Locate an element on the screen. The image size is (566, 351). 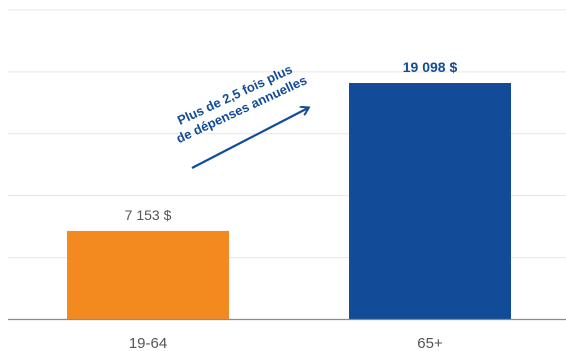
growth-arrow is located at coordinates (249, 138).